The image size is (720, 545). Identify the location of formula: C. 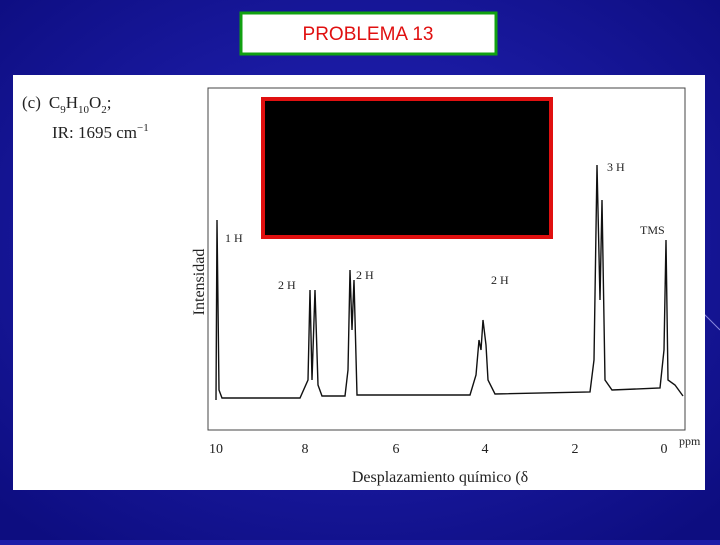
(54, 102).